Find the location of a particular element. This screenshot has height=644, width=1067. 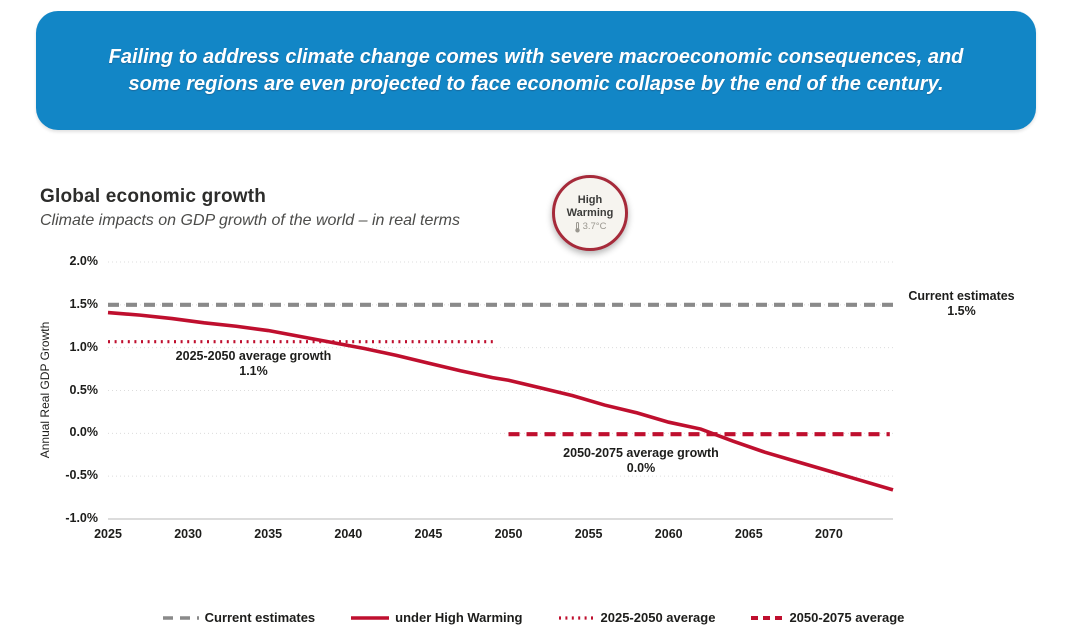

legend-label: 2050-2075 average is located at coordinates (847, 617).